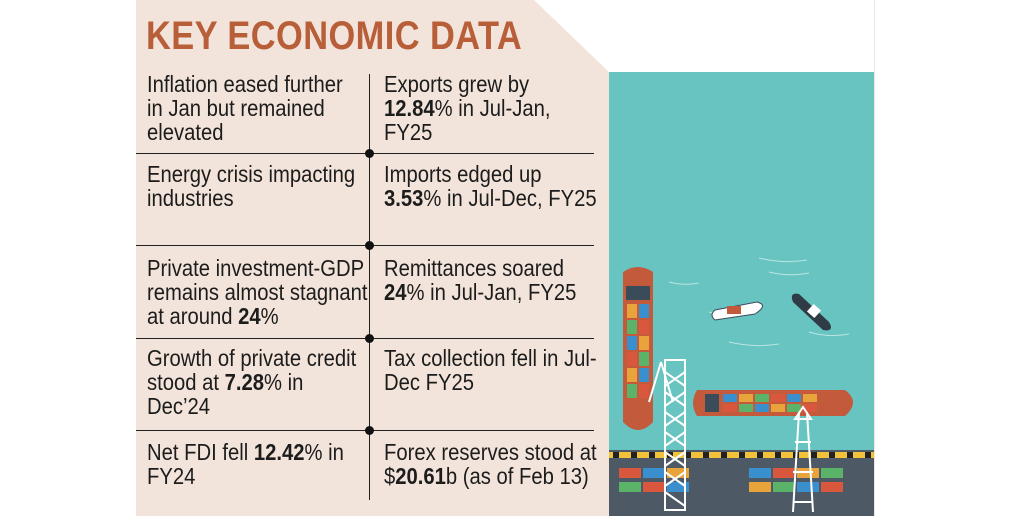 The width and height of the screenshot is (1024, 516). I want to click on cell-line: FY24, so click(245, 476).